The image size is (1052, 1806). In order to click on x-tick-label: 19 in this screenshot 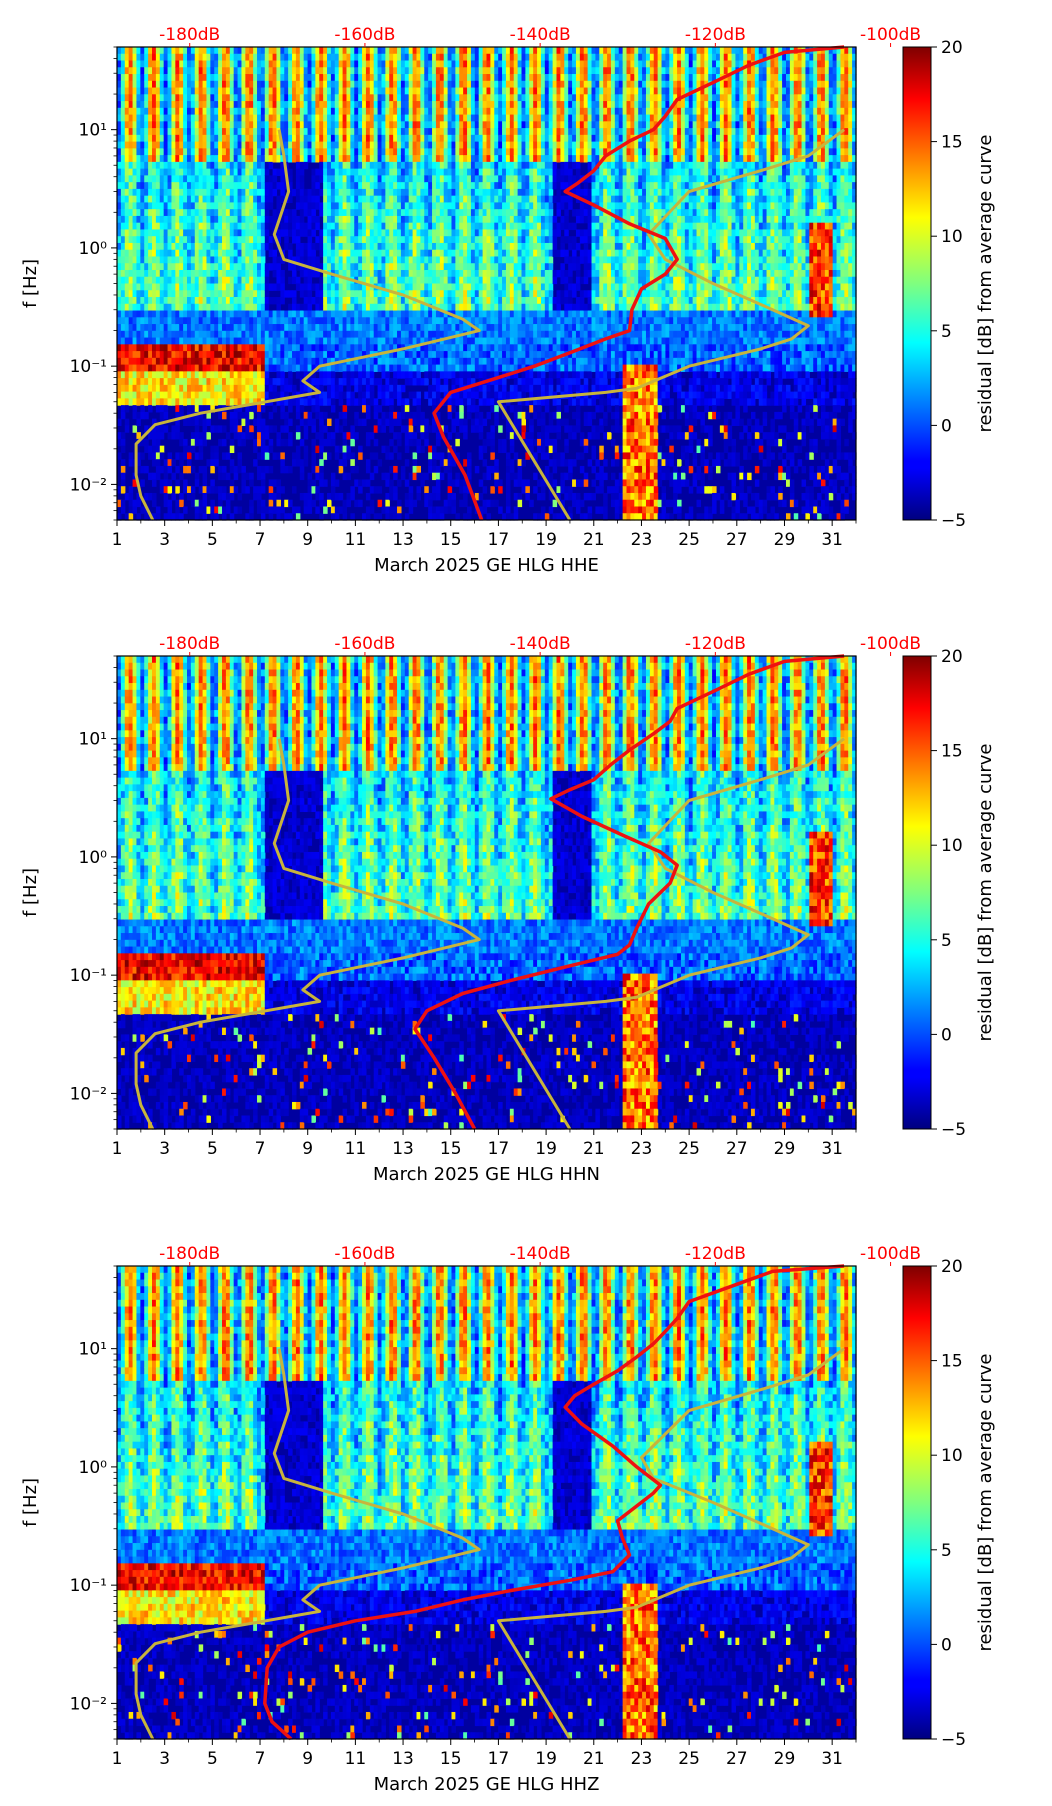, I will do `click(546, 1759)`.